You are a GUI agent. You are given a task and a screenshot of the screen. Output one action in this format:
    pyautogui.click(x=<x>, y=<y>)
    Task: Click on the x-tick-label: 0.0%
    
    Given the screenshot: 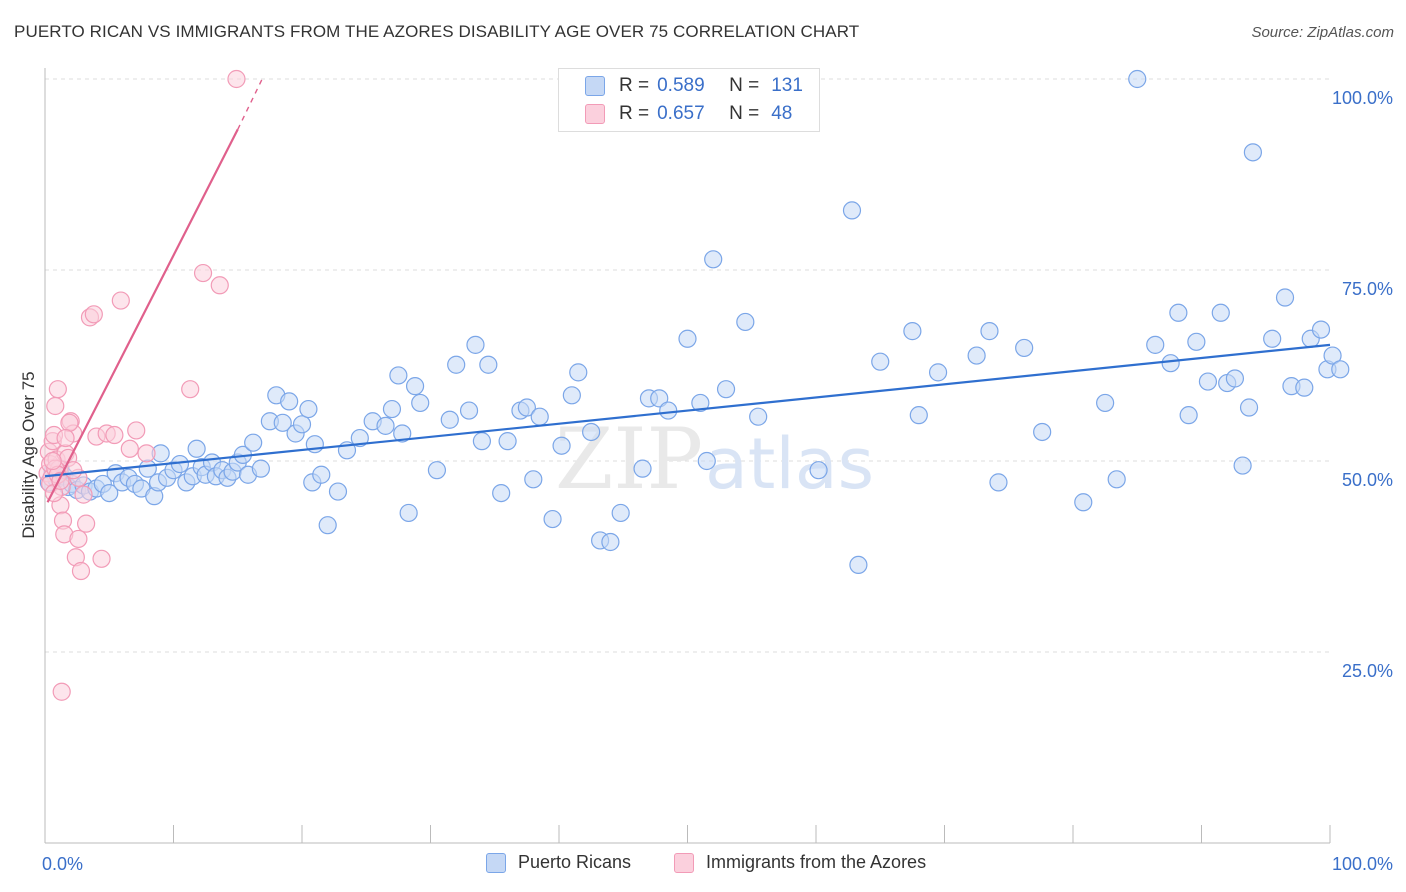 What is the action you would take?
    pyautogui.click(x=62, y=864)
    